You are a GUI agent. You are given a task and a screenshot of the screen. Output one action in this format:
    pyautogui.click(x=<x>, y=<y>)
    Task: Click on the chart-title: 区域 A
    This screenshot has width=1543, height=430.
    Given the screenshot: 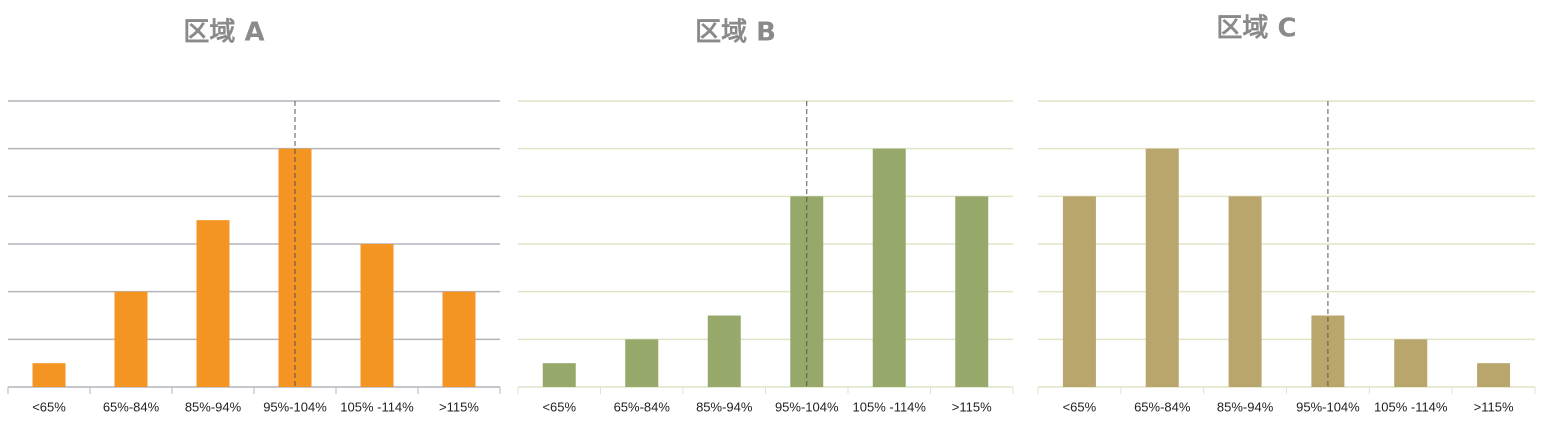 What is the action you would take?
    pyautogui.click(x=223, y=33)
    